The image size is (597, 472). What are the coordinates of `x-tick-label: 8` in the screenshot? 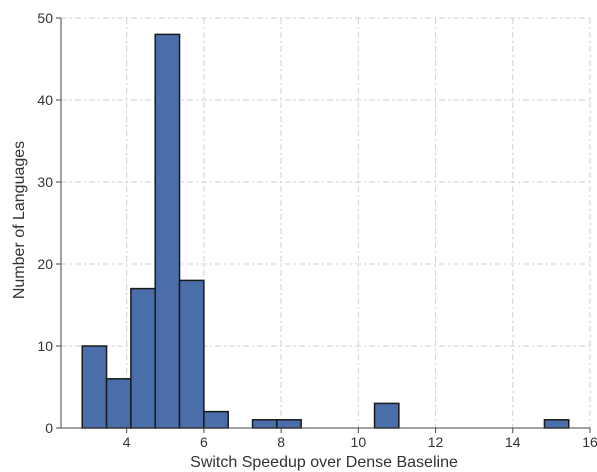 It's located at (281, 442).